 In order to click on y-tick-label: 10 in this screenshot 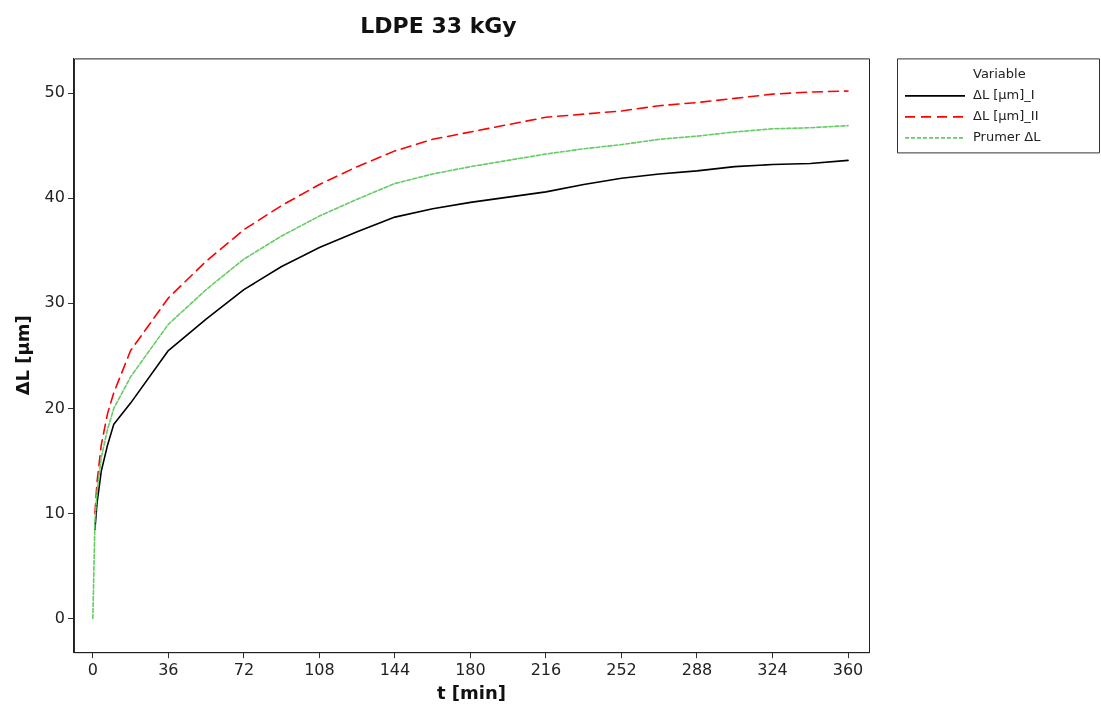, I will do `click(54, 512)`.